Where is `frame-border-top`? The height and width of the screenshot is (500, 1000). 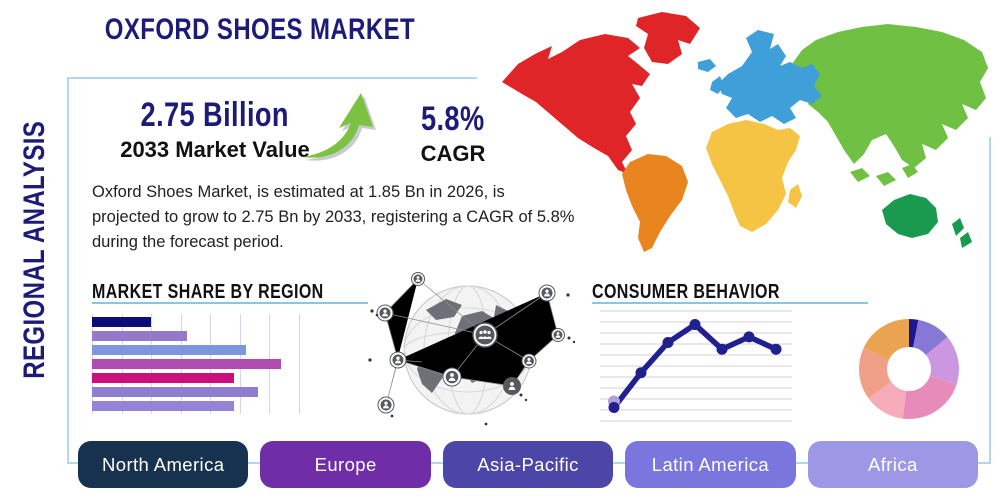 frame-border-top is located at coordinates (272, 78).